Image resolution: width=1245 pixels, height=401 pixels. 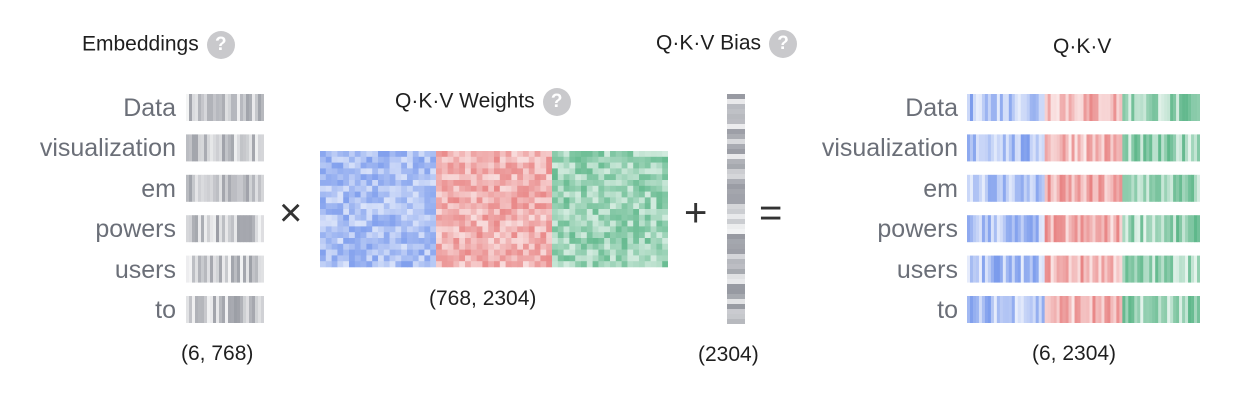 I want to click on weights-title-row: Q·K·V Weights?, so click(x=483, y=102).